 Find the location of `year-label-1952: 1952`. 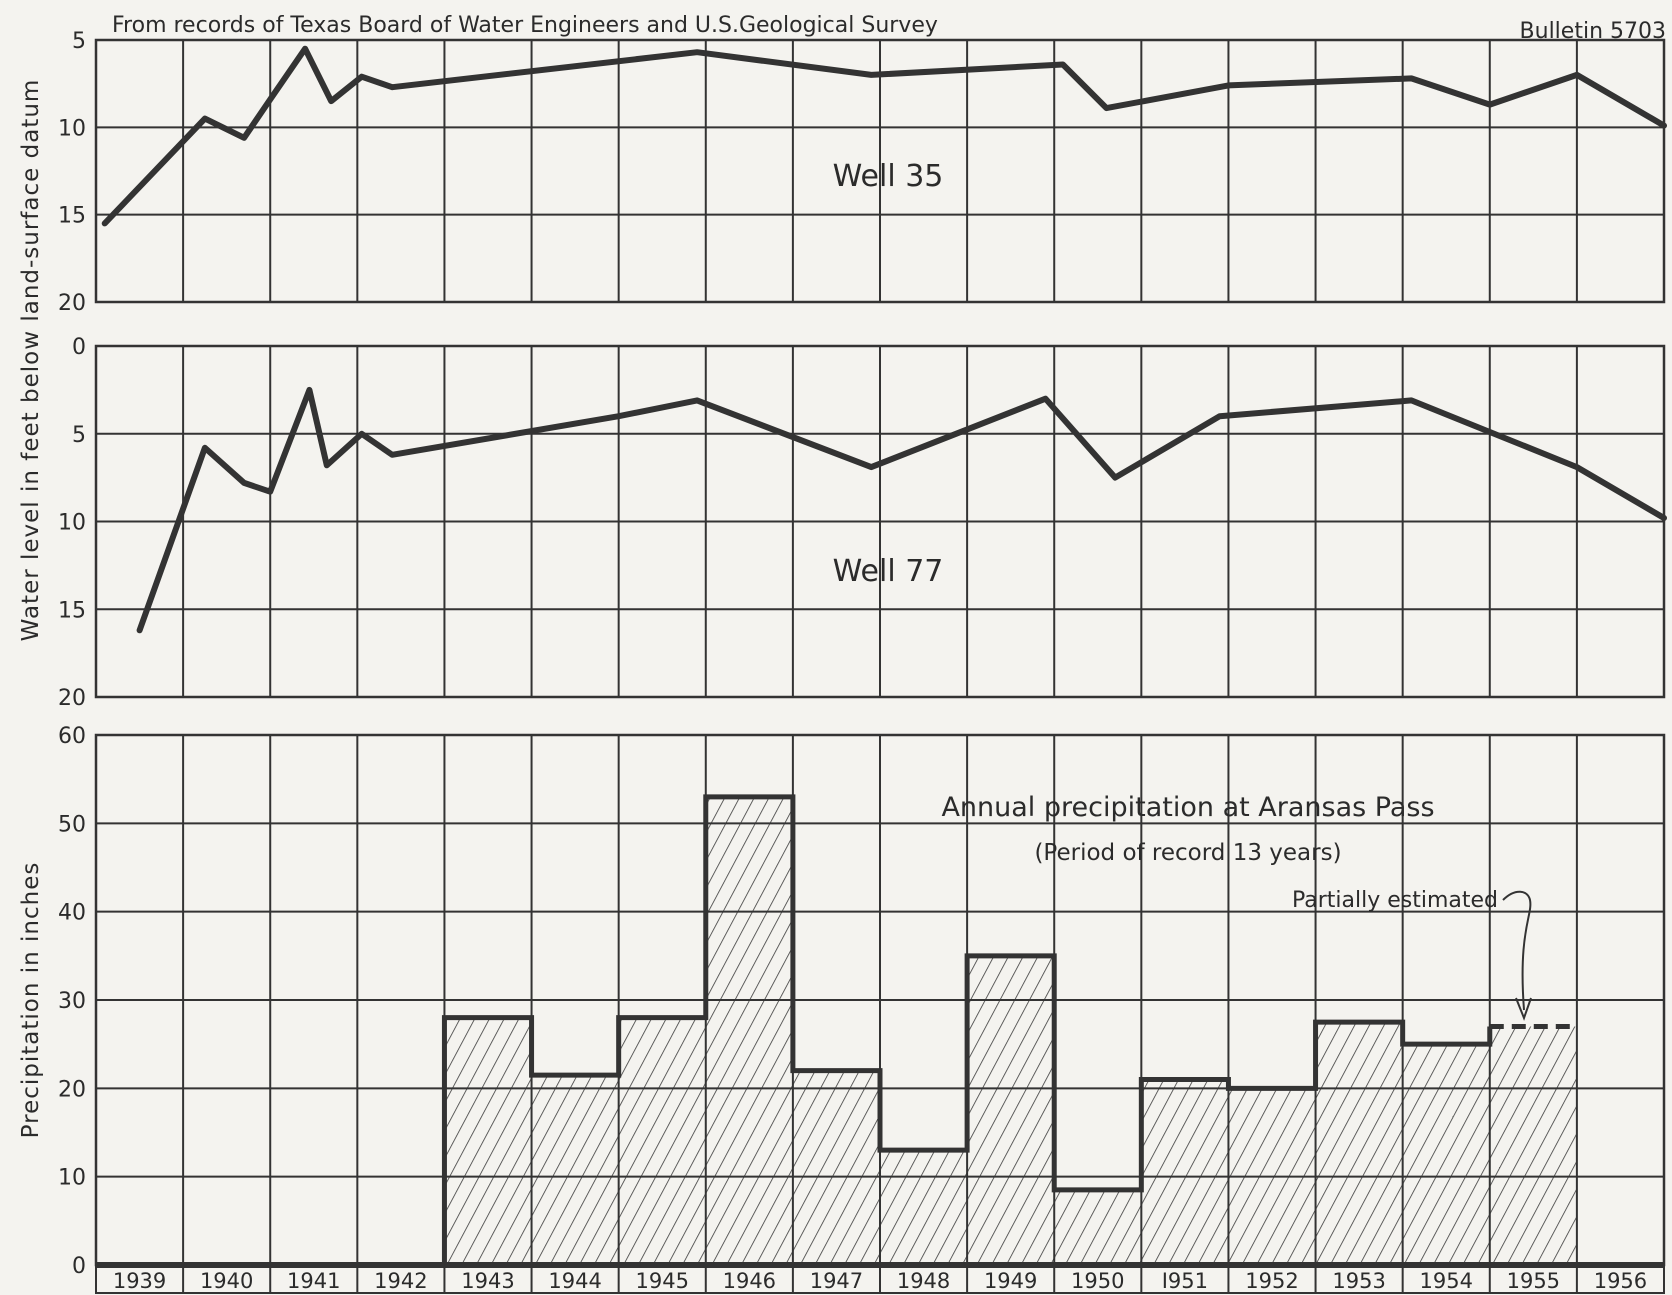

year-label-1952: 1952 is located at coordinates (1271, 1281).